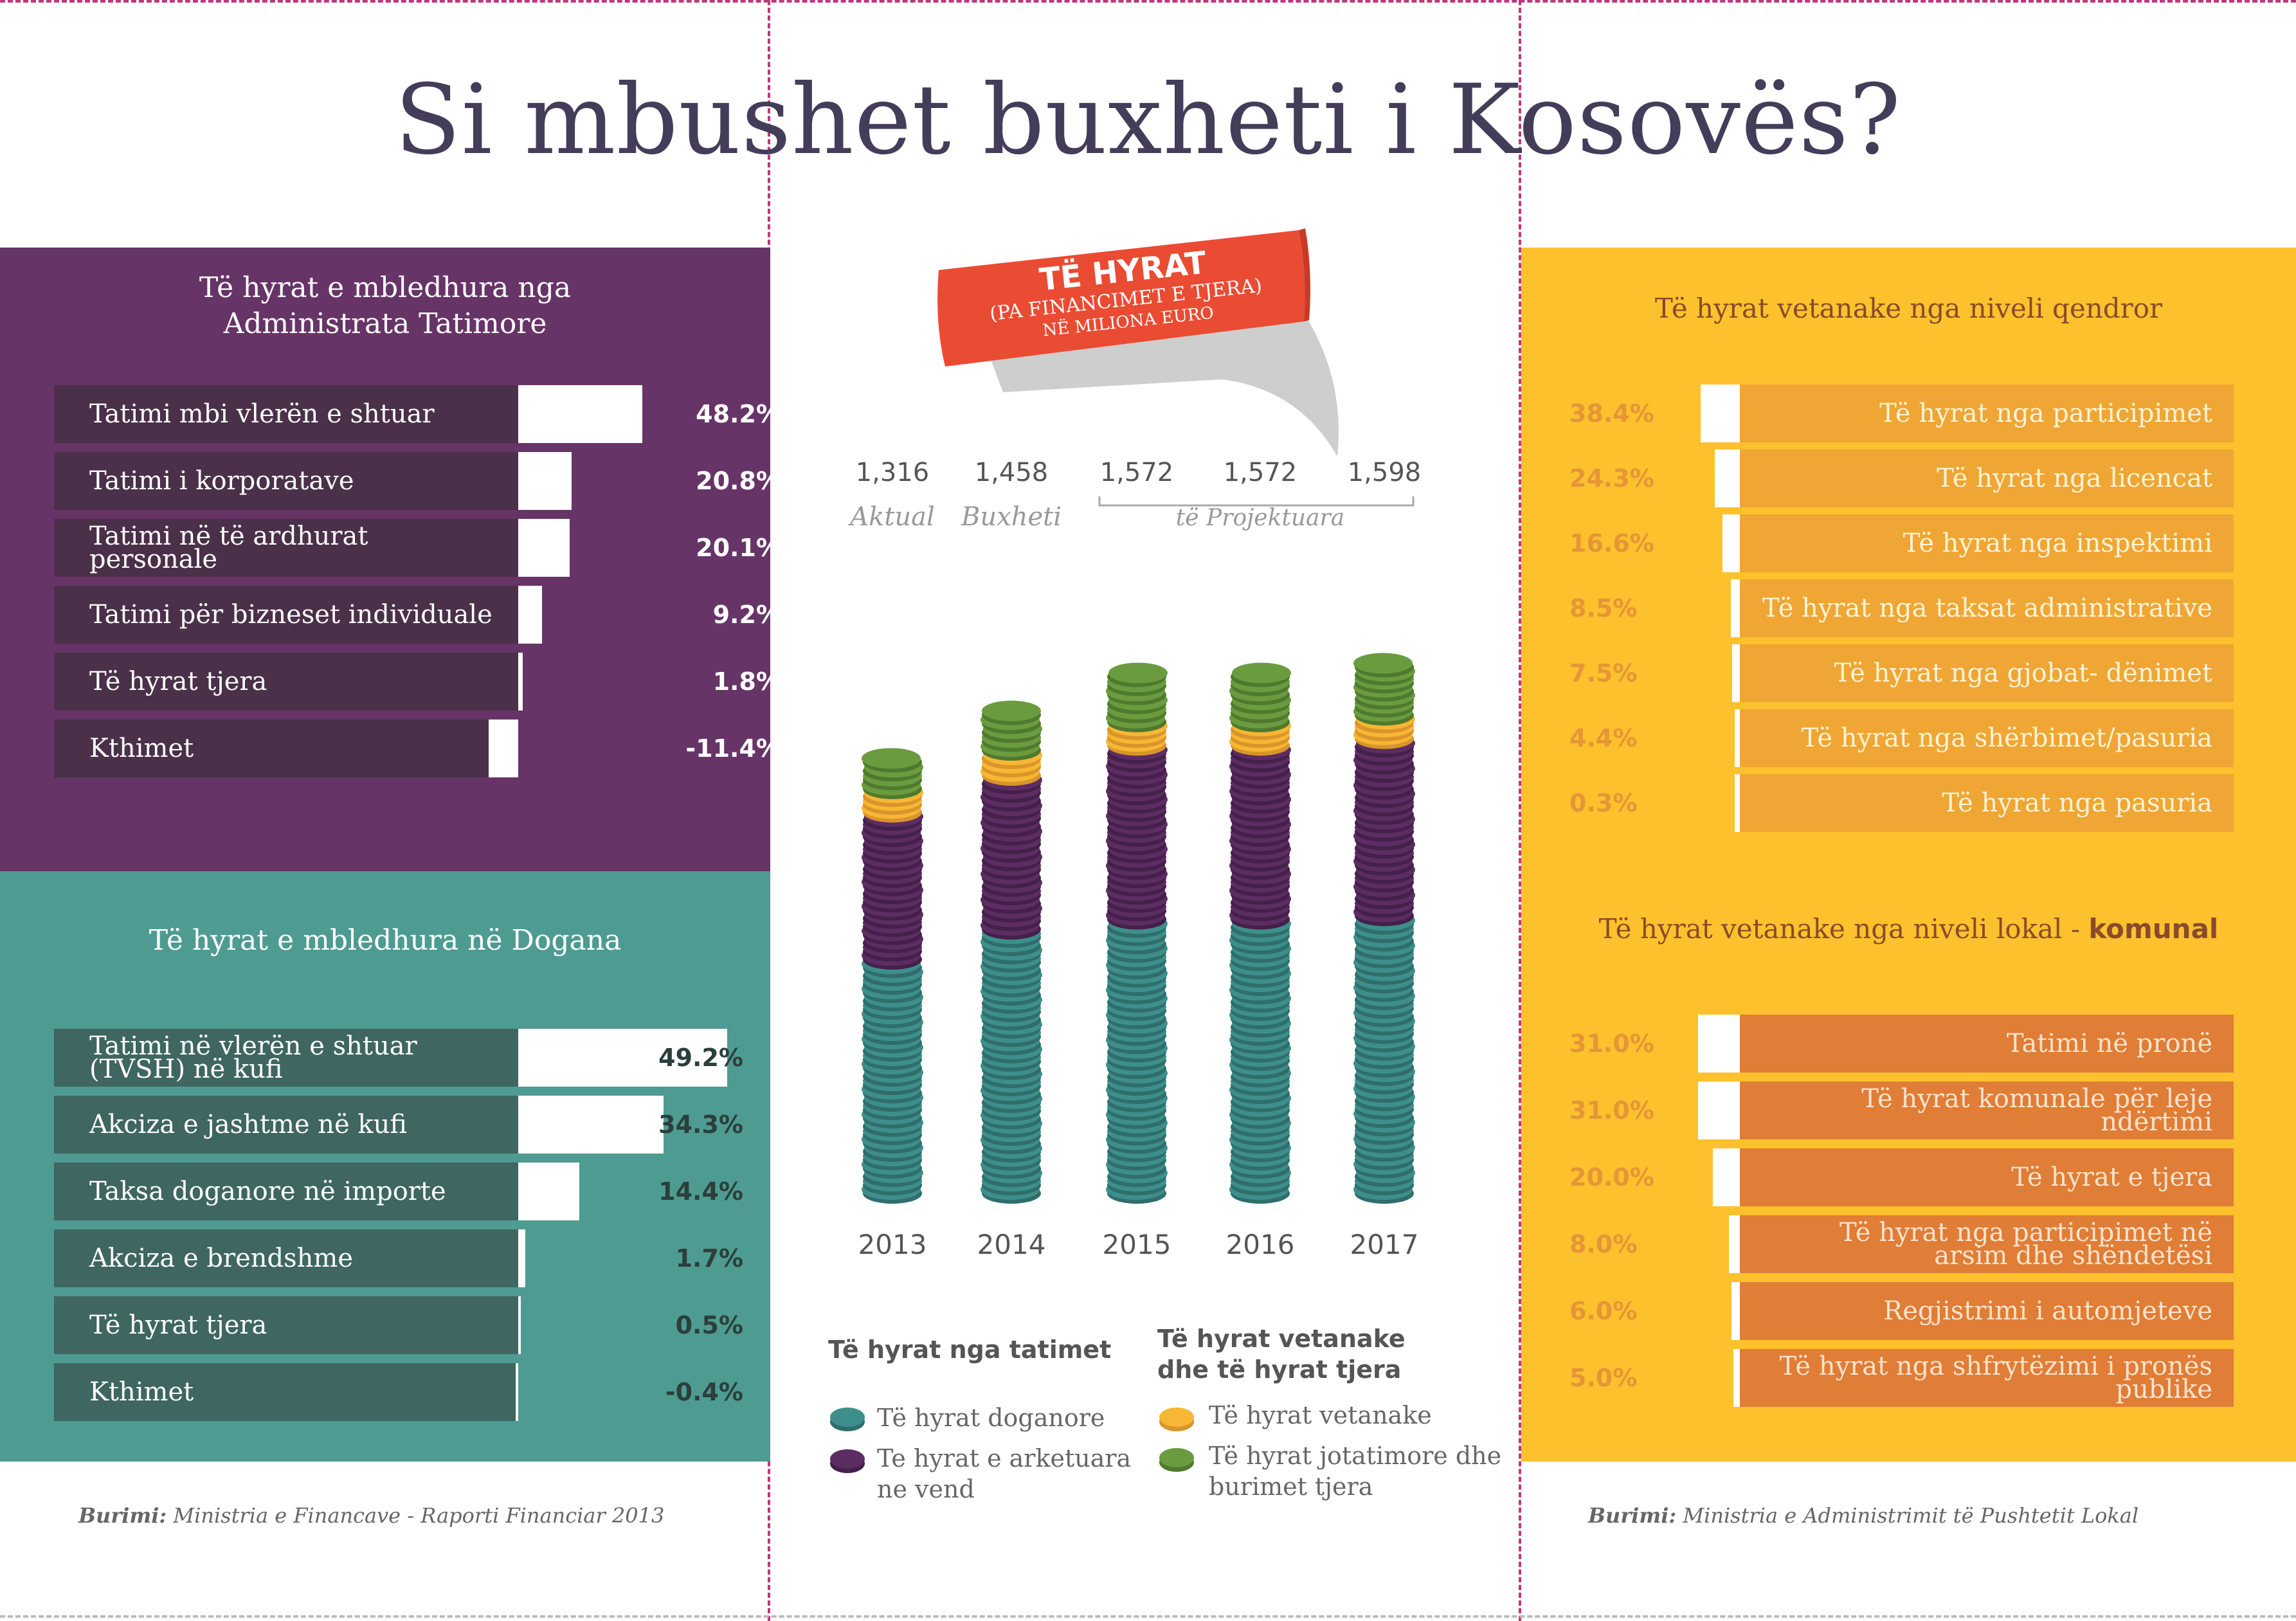  Describe the element at coordinates (847, 1419) in the screenshot. I see `coin-teal-icon` at that location.